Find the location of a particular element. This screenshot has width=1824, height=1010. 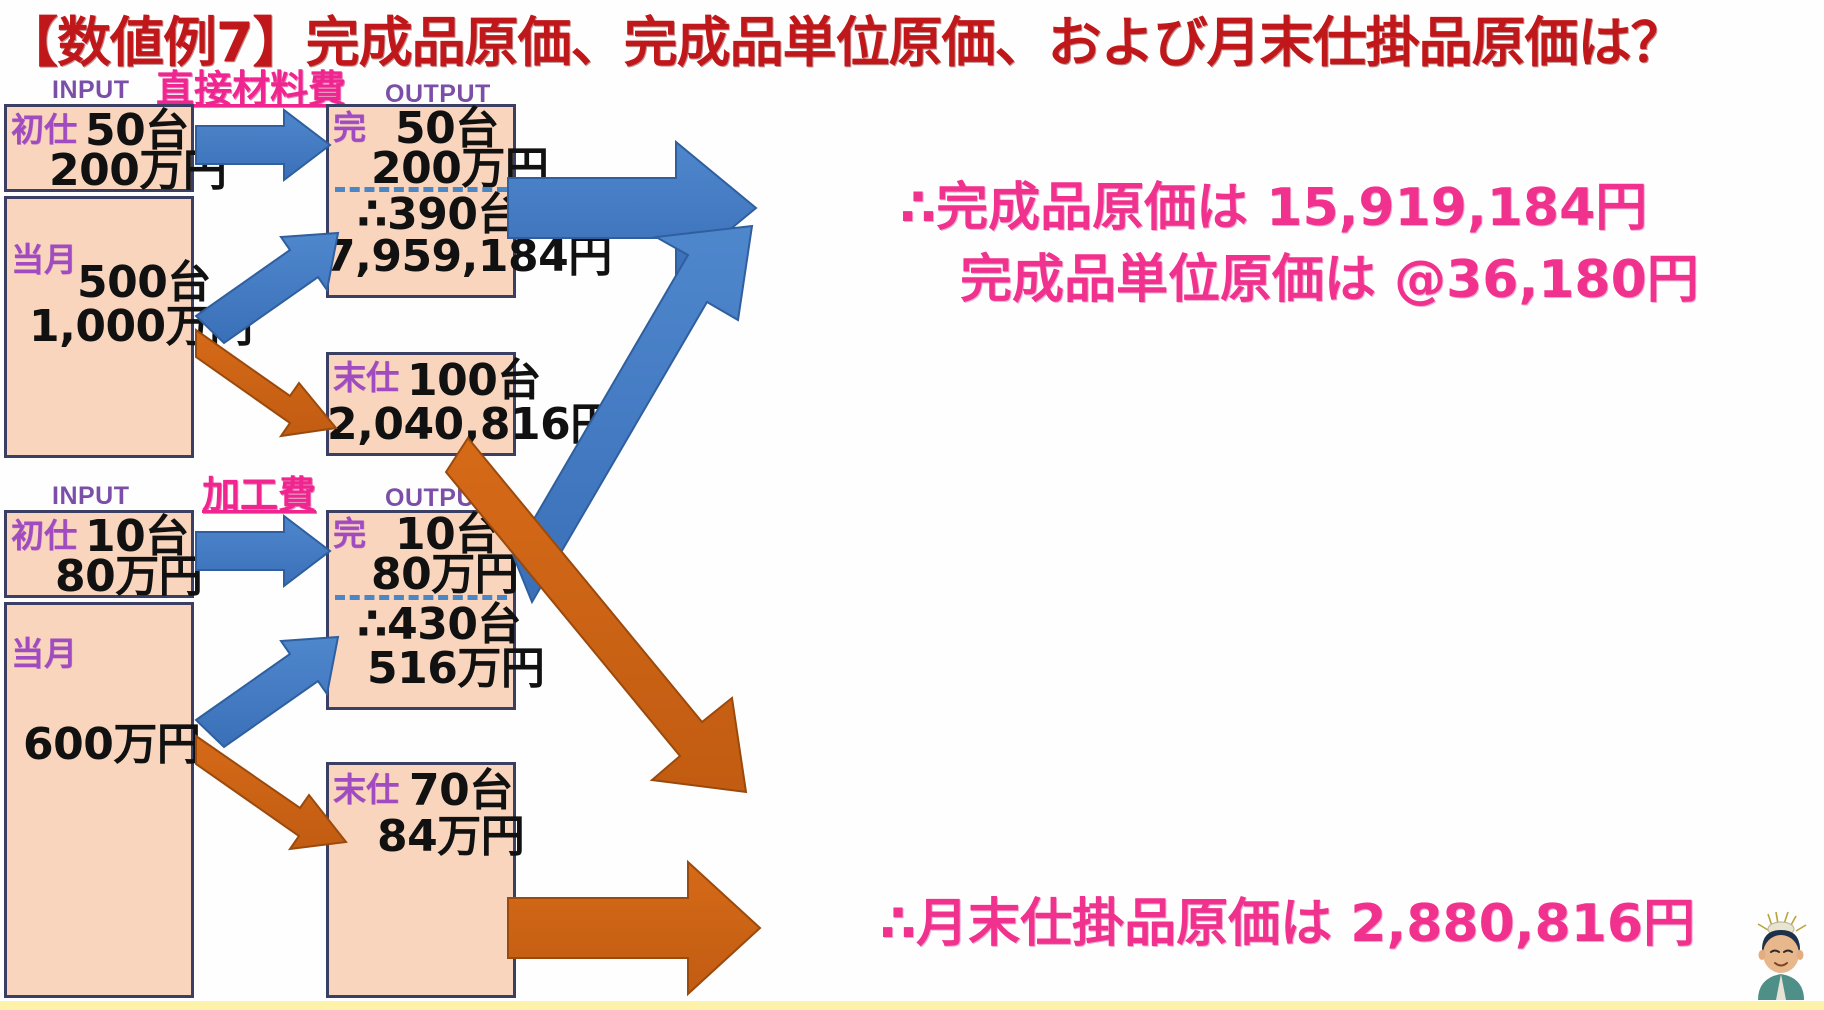

box-value-units: 500台 is located at coordinates (144, 282).